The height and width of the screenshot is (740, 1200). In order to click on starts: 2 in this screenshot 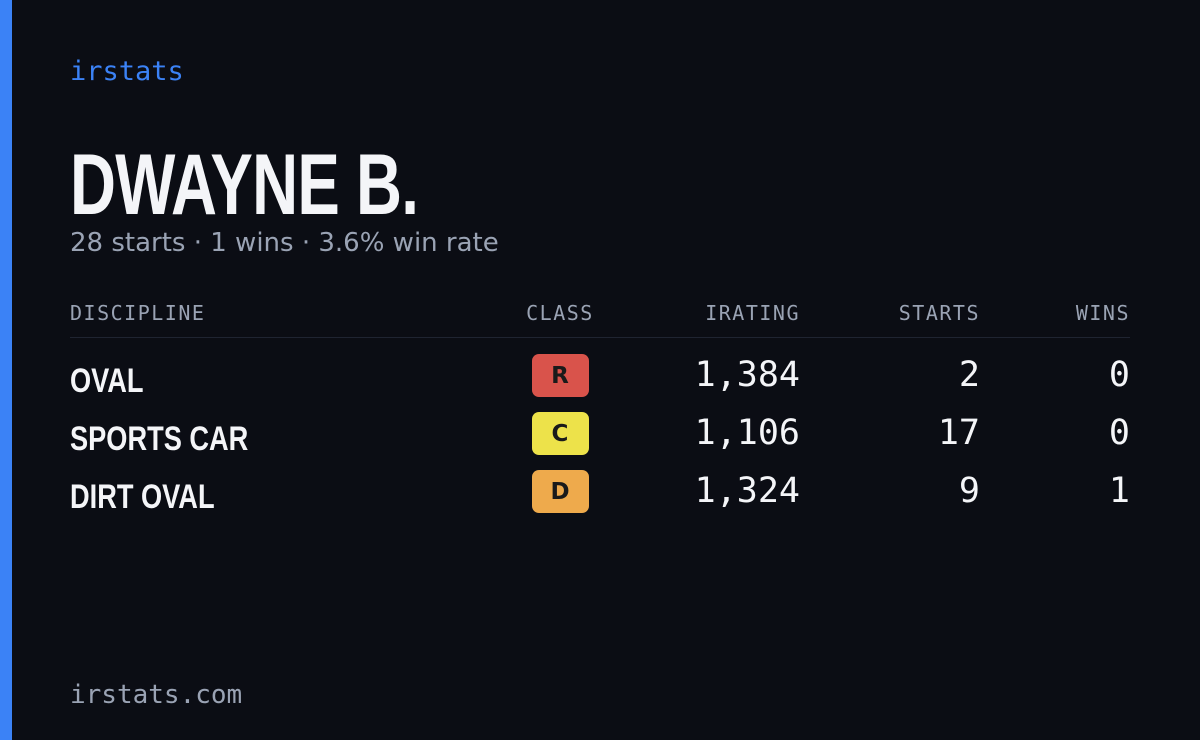, I will do `click(969, 375)`.